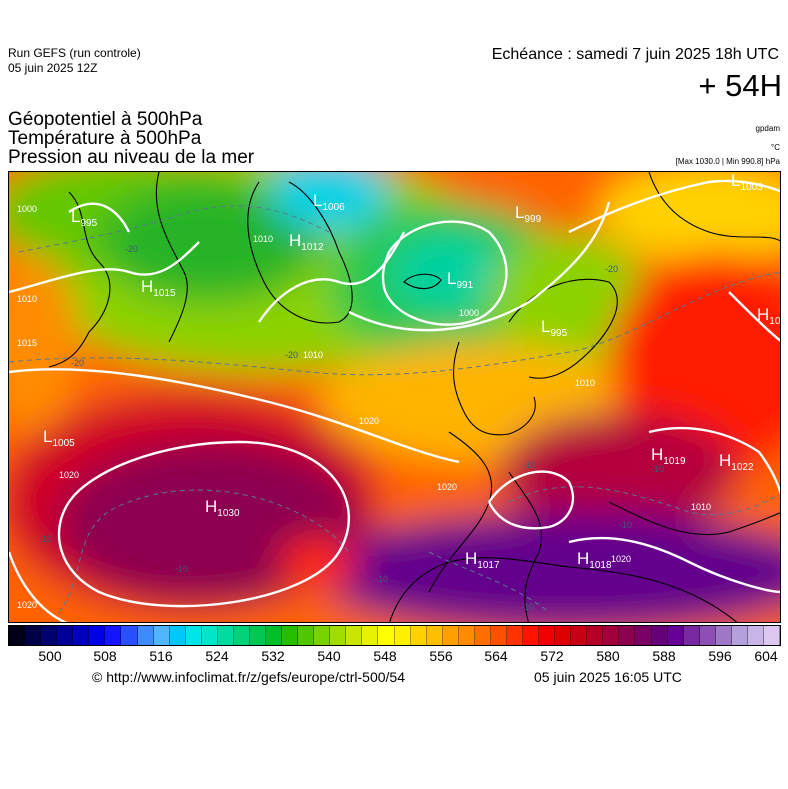  What do you see at coordinates (664, 656) in the screenshot?
I see `colorbar-tick-label: 588` at bounding box center [664, 656].